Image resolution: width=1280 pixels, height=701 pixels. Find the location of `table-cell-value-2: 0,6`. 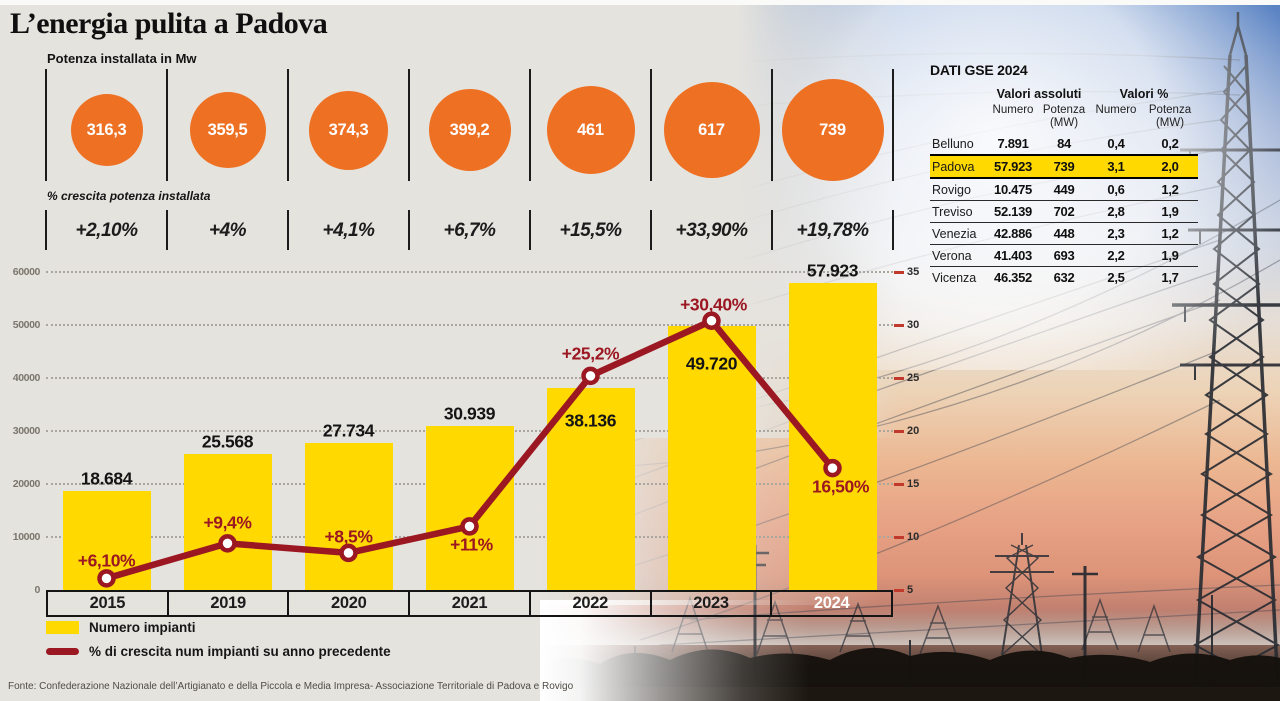

table-cell-value-2: 0,6 is located at coordinates (1116, 190).